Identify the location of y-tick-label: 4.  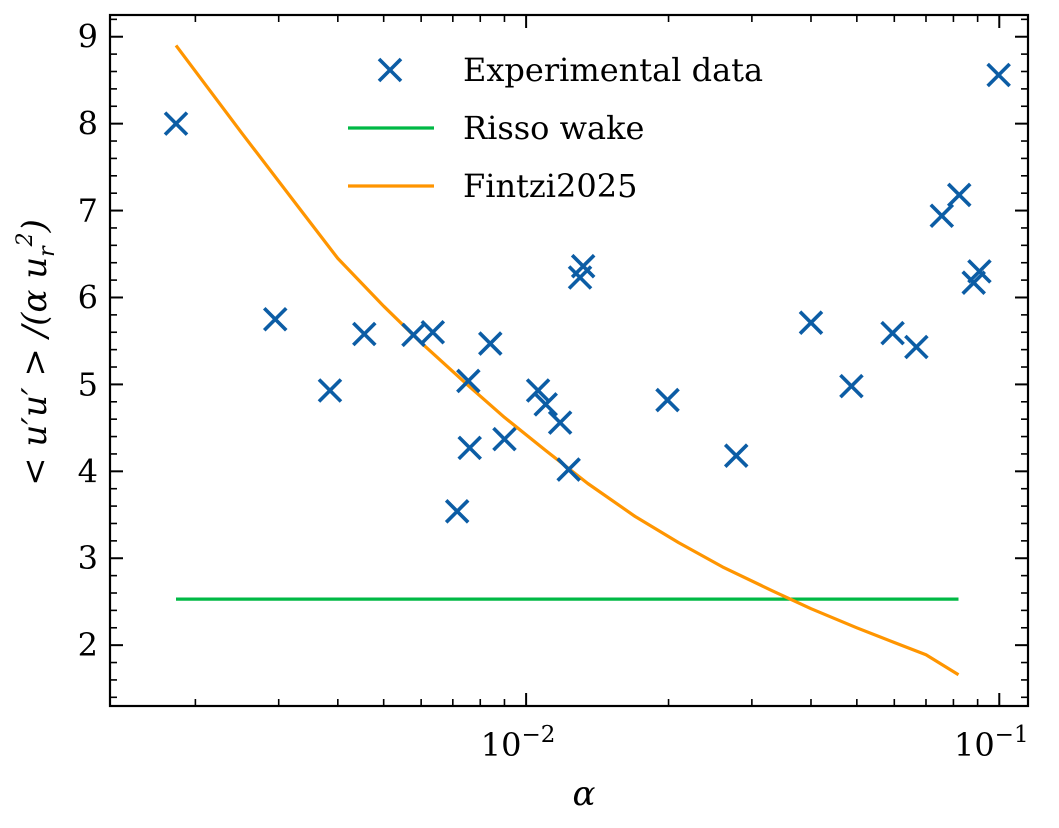
(88, 471).